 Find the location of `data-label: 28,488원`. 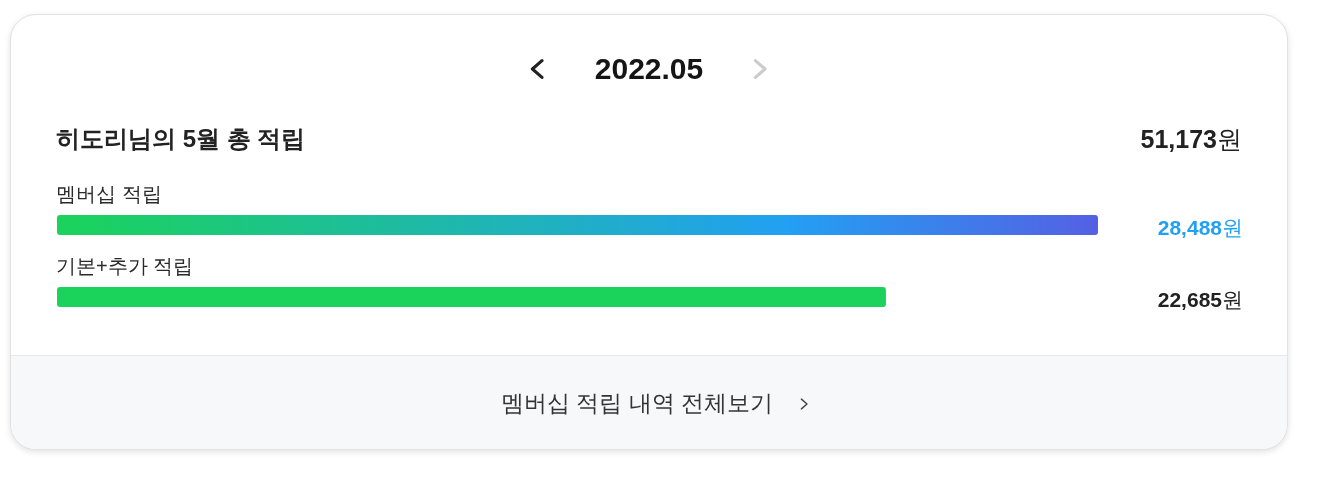

data-label: 28,488원 is located at coordinates (1200, 227).